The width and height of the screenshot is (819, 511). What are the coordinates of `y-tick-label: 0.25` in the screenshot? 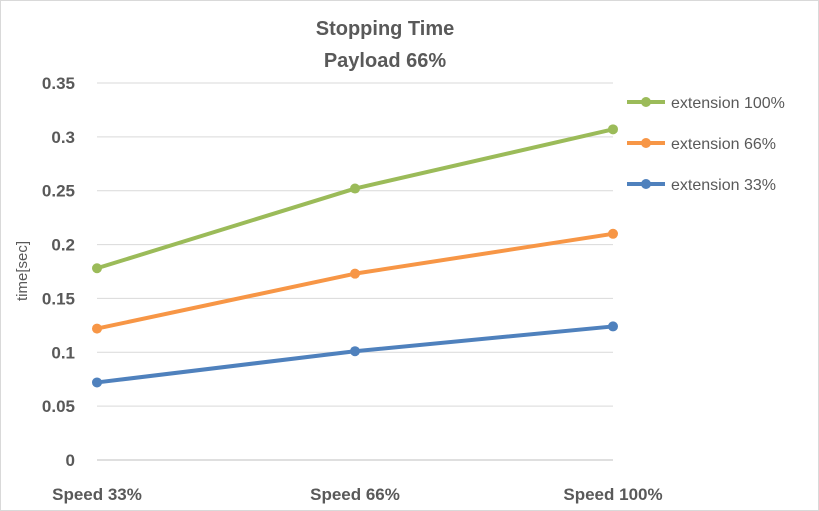 It's located at (58, 191).